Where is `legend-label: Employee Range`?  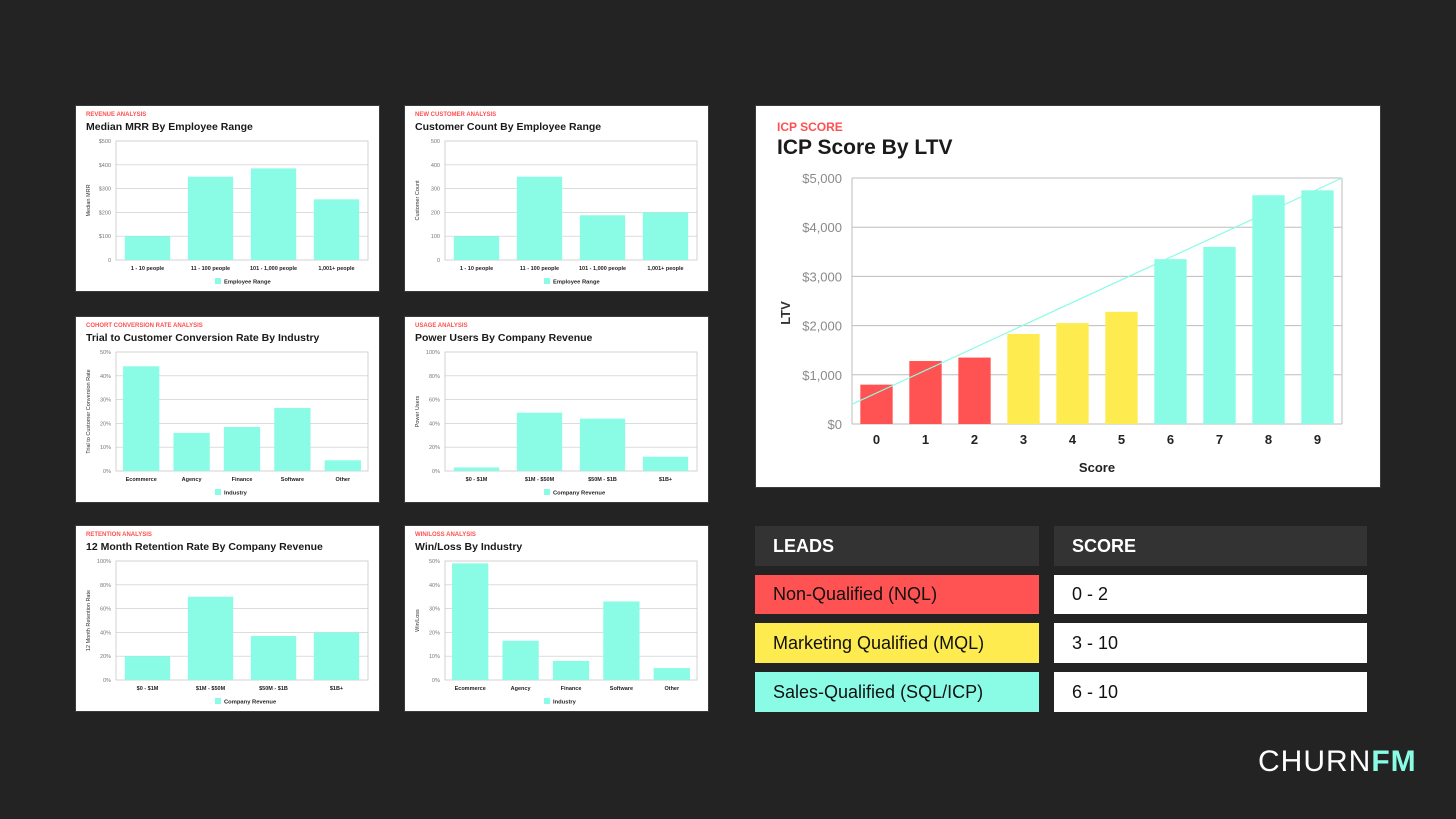
legend-label: Employee Range is located at coordinates (576, 283).